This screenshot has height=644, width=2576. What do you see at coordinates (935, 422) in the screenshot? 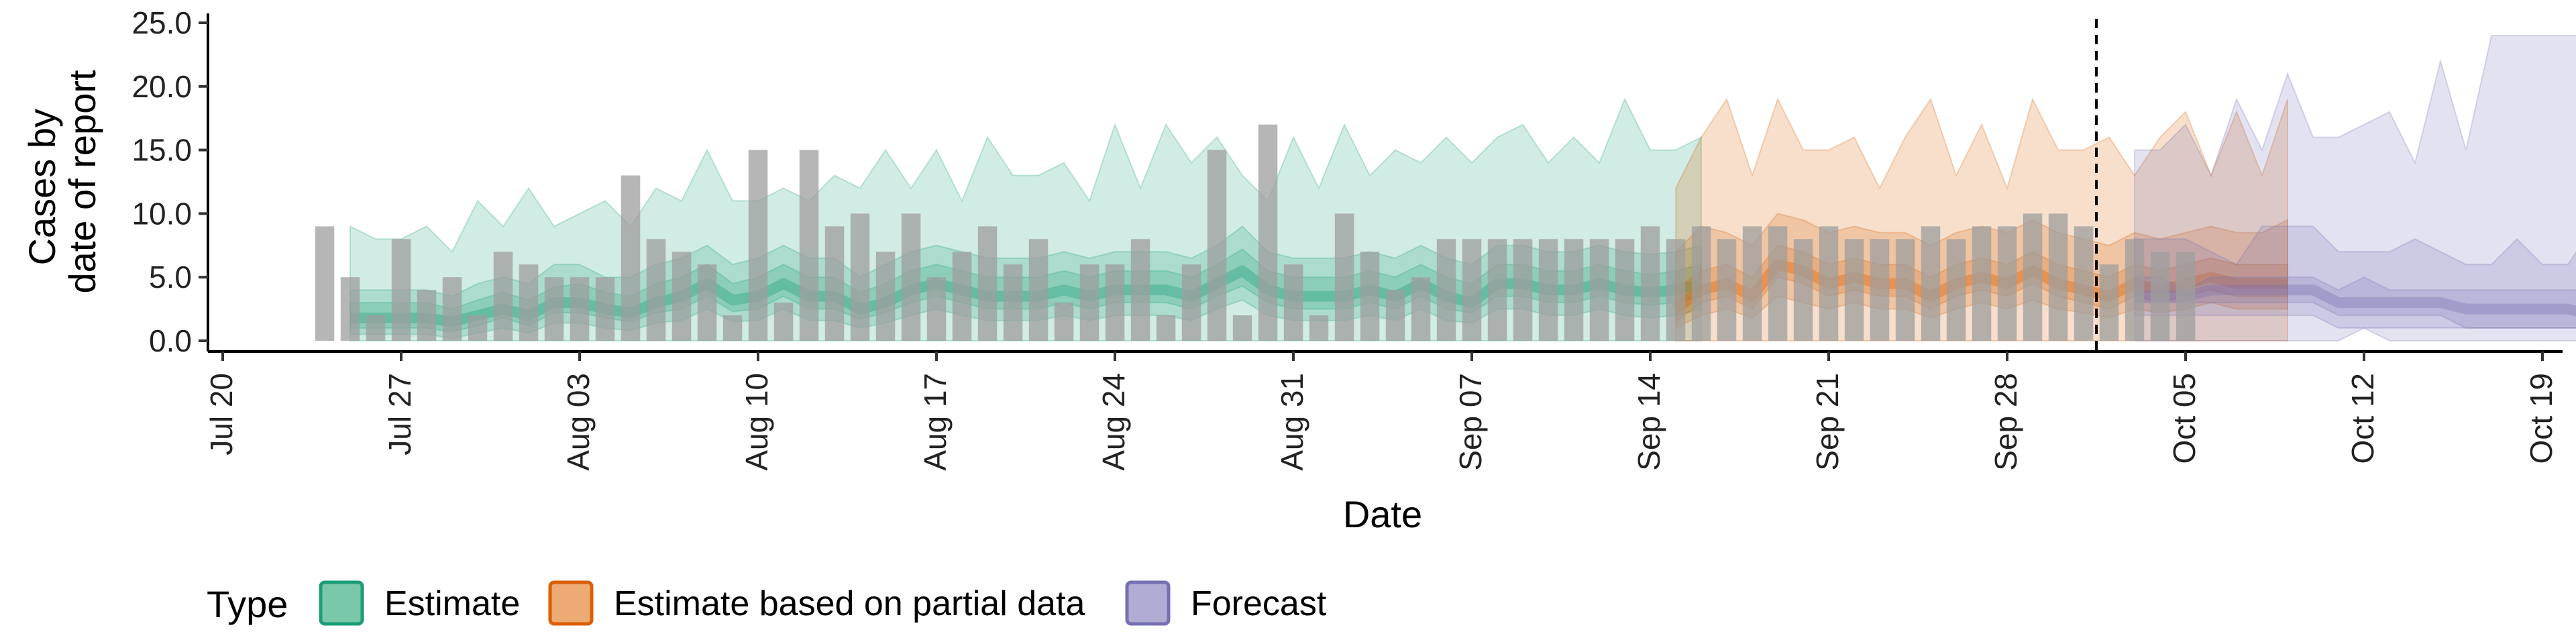
I see `x-tick-label: Aug 17` at bounding box center [935, 422].